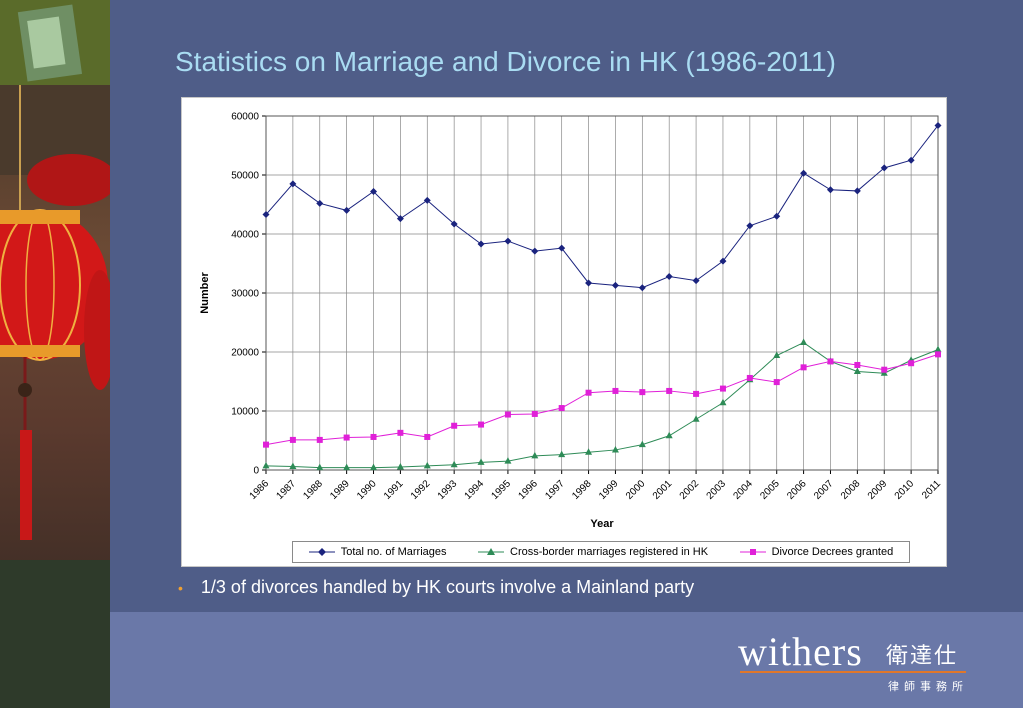 Image resolution: width=1023 pixels, height=708 pixels. What do you see at coordinates (752, 552) in the screenshot?
I see `square-marker-icon` at bounding box center [752, 552].